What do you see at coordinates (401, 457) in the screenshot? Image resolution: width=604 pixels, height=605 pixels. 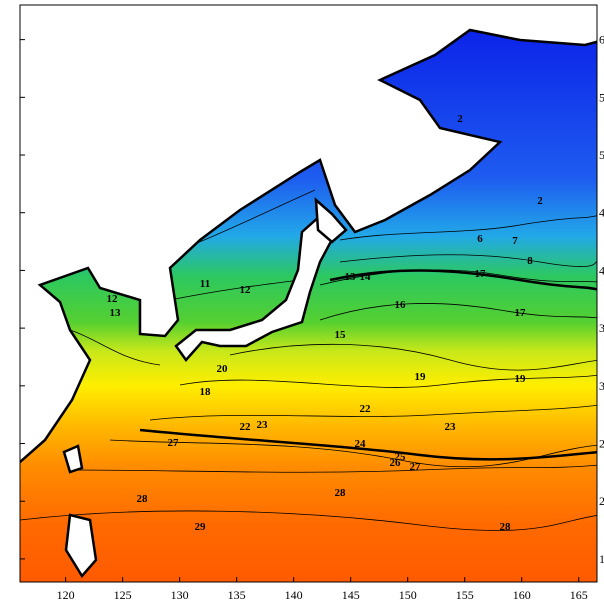 I see `contour-label: 25` at bounding box center [401, 457].